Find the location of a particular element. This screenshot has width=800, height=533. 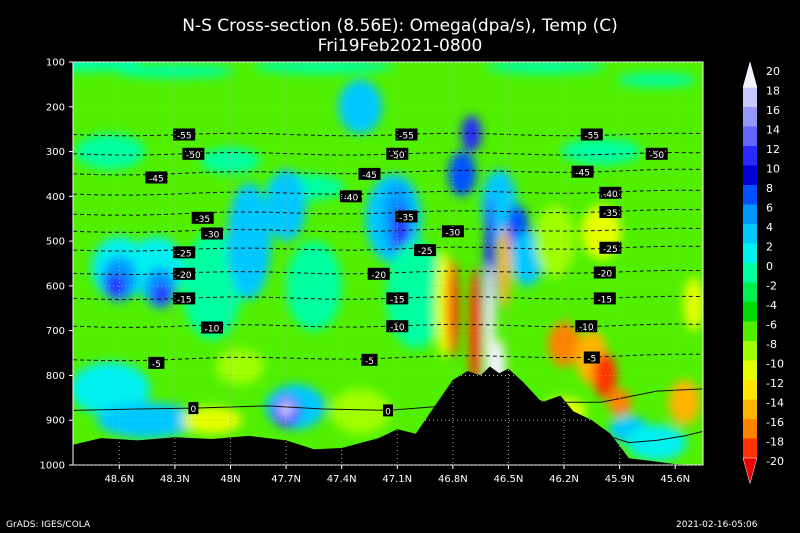

colorbar-label: 6 is located at coordinates (769, 207).